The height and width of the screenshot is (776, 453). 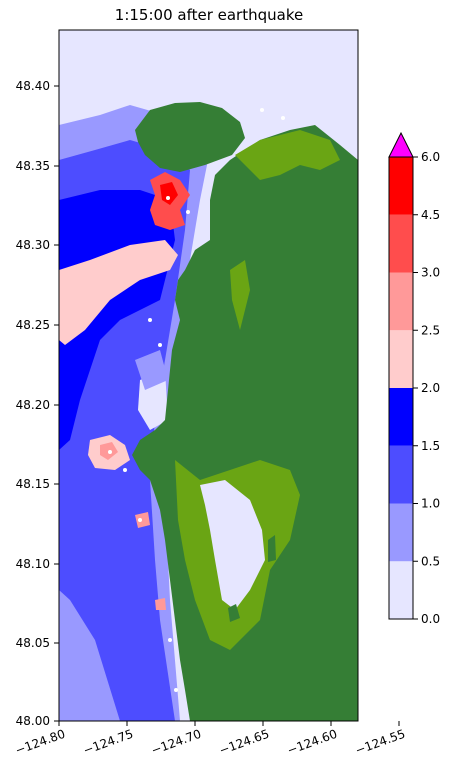 I want to click on colorbar-tick-label: 4.5, so click(x=430, y=215).